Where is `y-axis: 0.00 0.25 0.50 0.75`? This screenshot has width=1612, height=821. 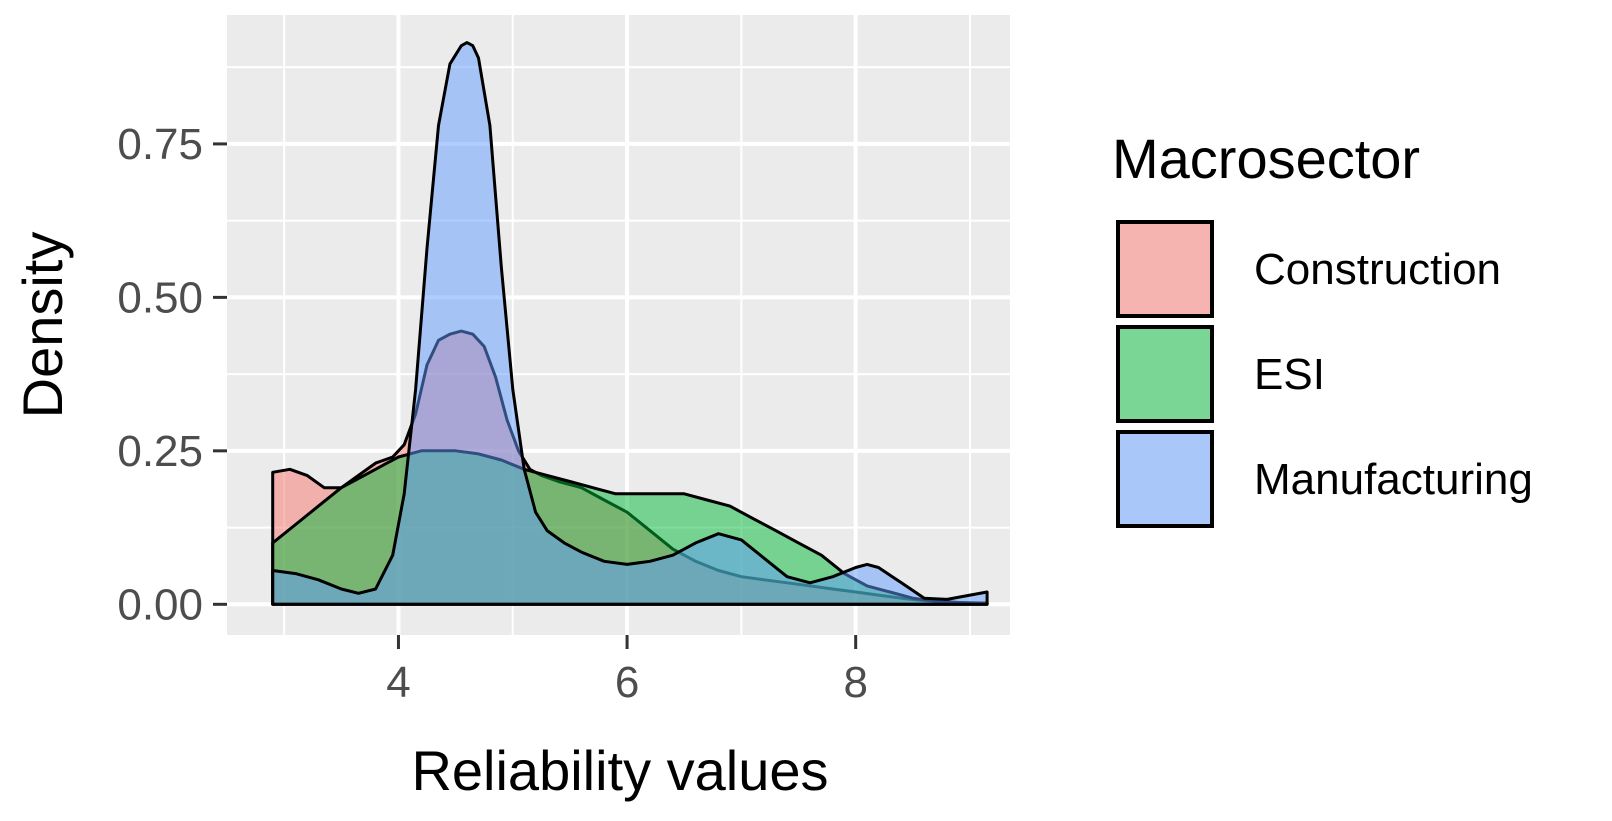
y-axis: 0.00 0.25 0.50 0.75 is located at coordinates (172, 374).